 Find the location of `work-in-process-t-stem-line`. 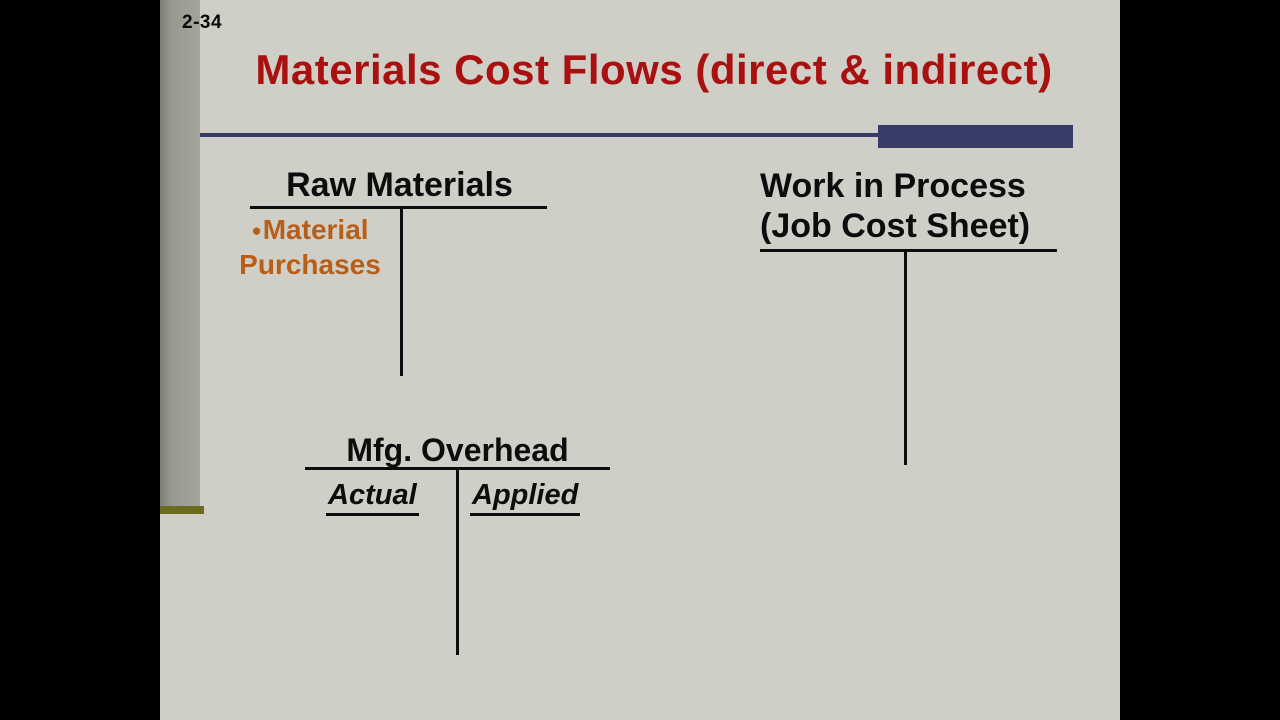

work-in-process-t-stem-line is located at coordinates (905, 358).